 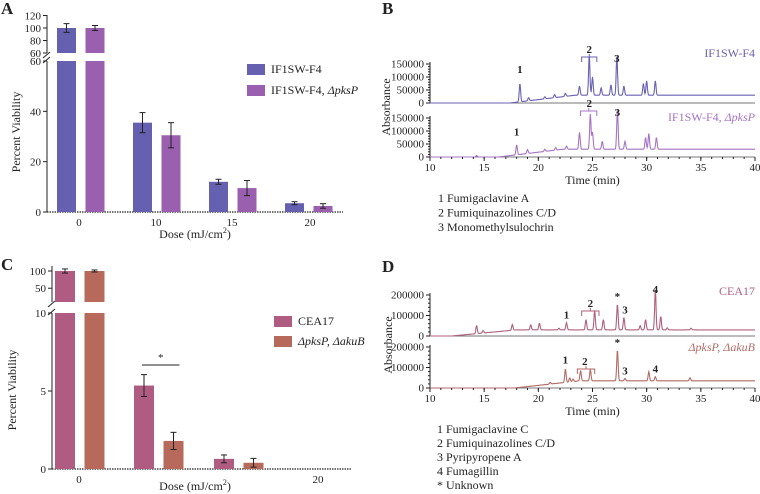 I want to click on compound-legend-item: 1 Fumigaclavine C, so click(x=482, y=429).